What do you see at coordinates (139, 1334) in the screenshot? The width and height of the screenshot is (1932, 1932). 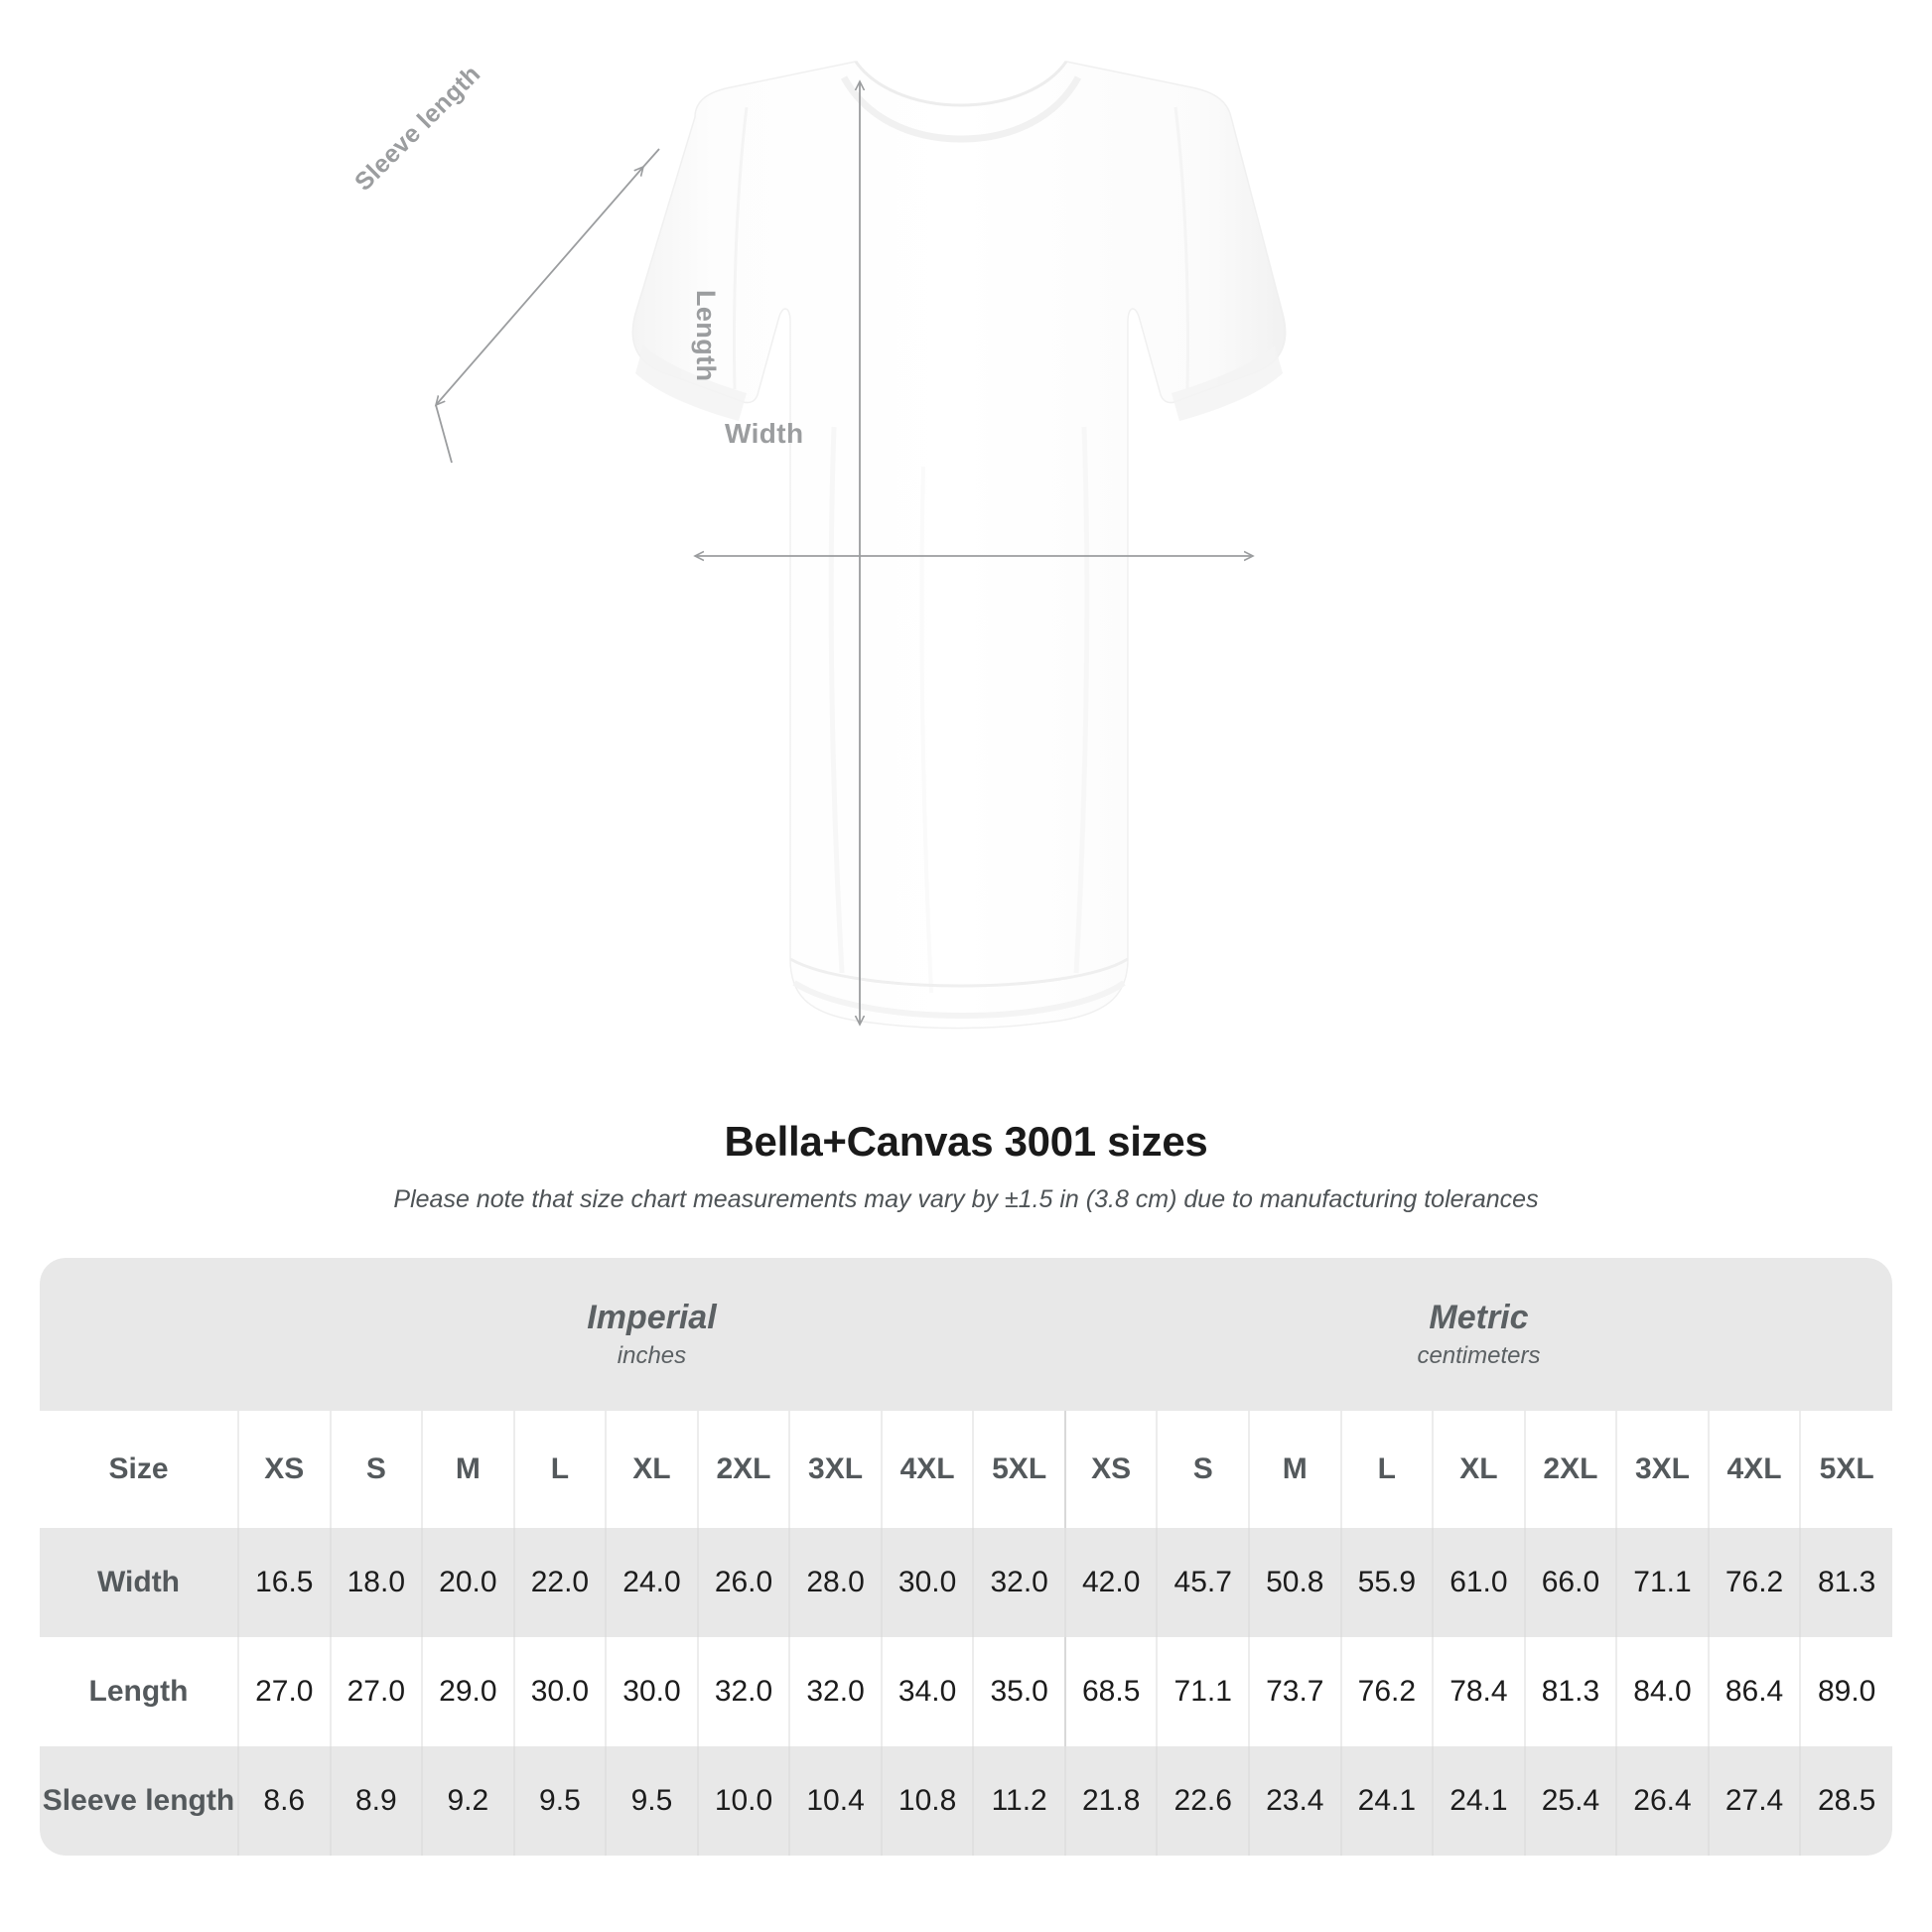 I see `unit-row-corner` at bounding box center [139, 1334].